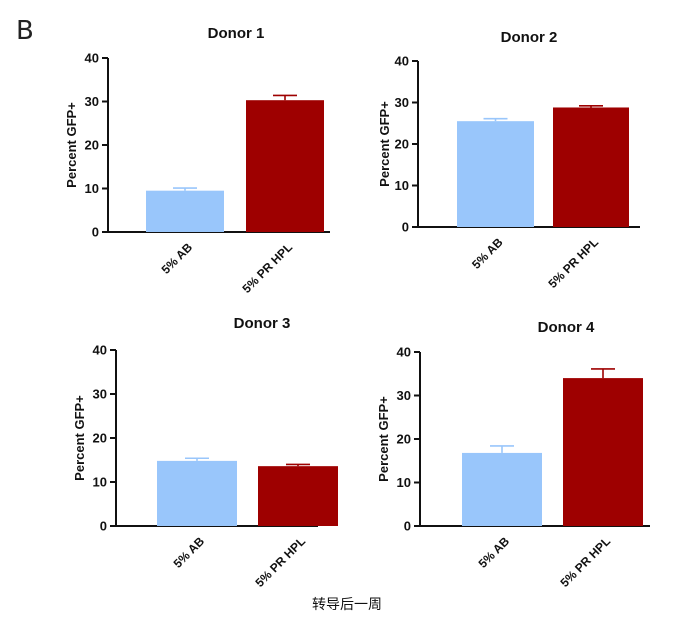 This screenshot has width=694, height=627. Describe the element at coordinates (347, 605) in the screenshot. I see `figure-caption: 转导后一周` at that location.